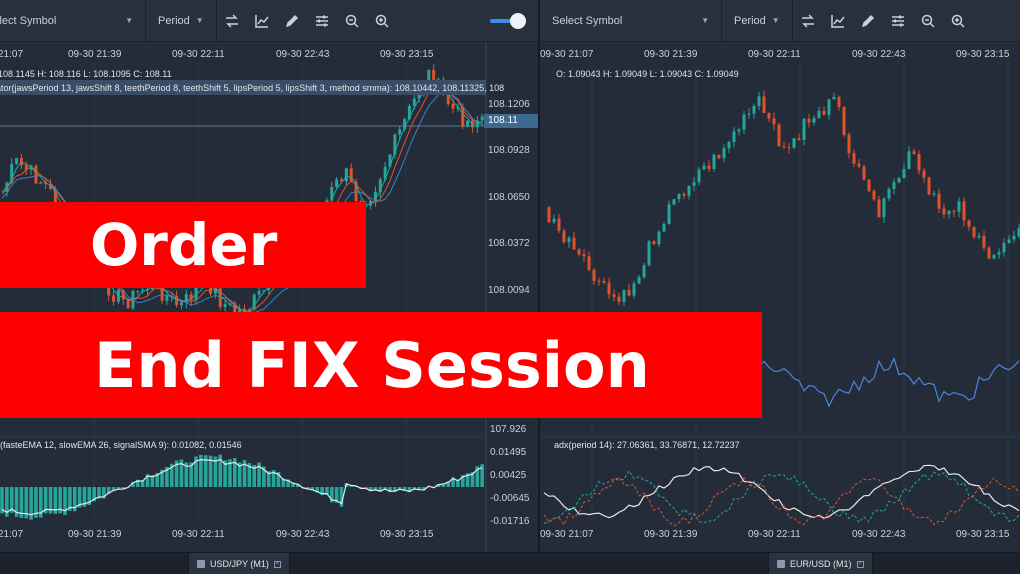 The height and width of the screenshot is (574, 1020). Describe the element at coordinates (879, 534) in the screenshot. I see `right-time-label-bottom-4: 09-30 22:43` at that location.